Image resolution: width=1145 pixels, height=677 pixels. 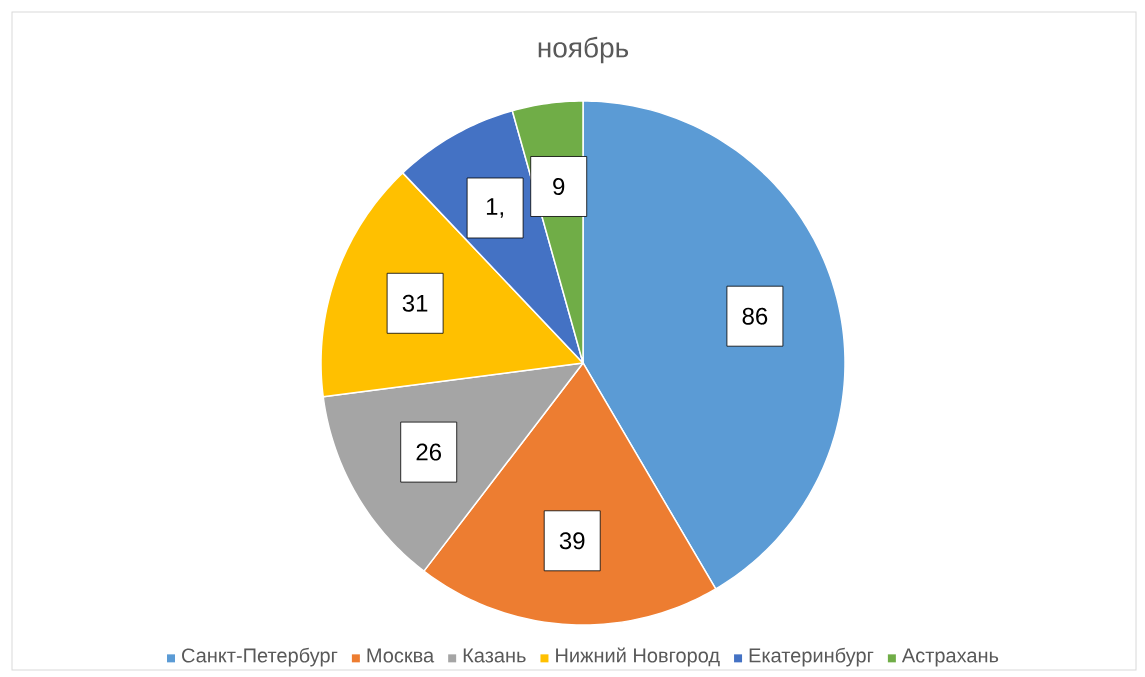 What do you see at coordinates (428, 452) in the screenshot?
I see `data-label: 26` at bounding box center [428, 452].